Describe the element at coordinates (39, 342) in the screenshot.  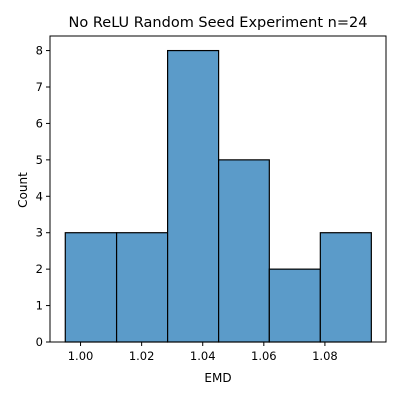
I see `y-tick-label: 0` at that location.